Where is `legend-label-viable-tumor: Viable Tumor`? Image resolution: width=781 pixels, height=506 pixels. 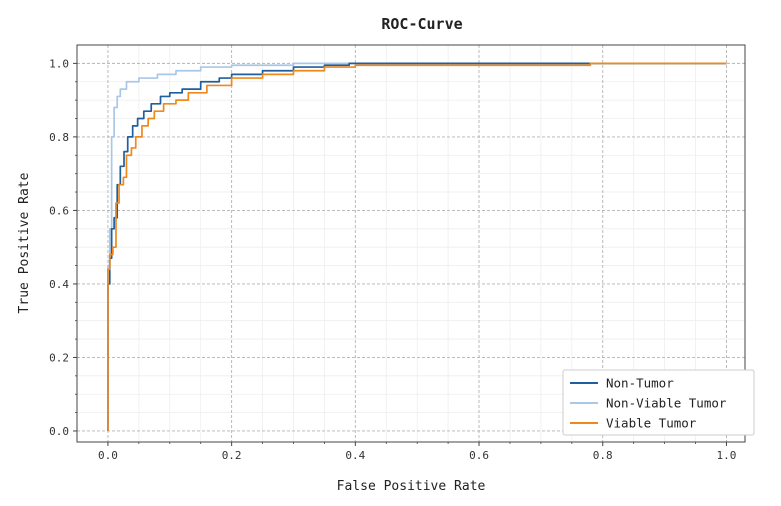 legend-label-viable-tumor: Viable Tumor is located at coordinates (651, 423).